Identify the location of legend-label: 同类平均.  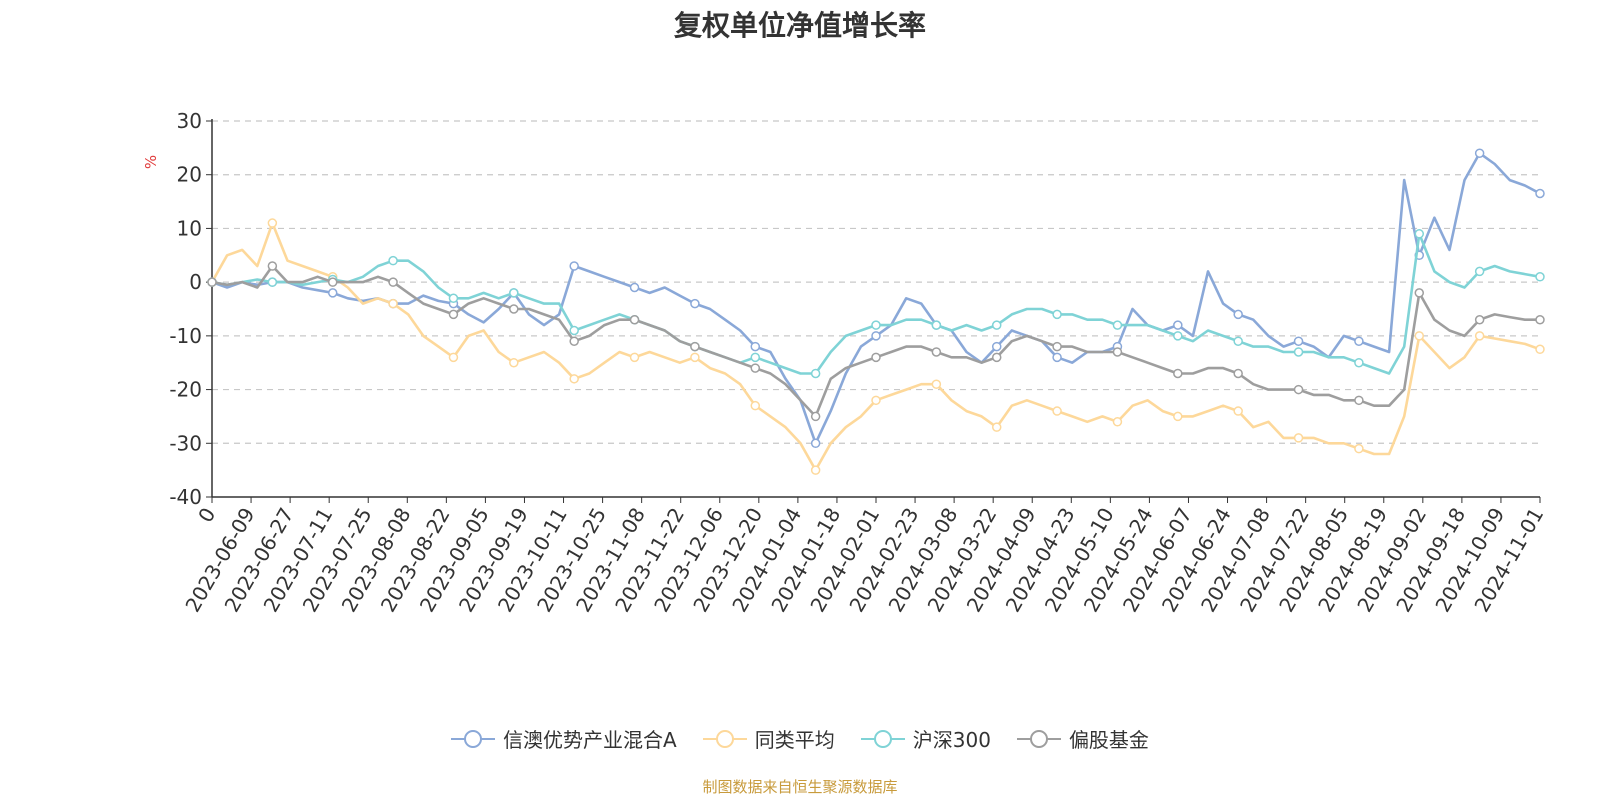
(794, 740).